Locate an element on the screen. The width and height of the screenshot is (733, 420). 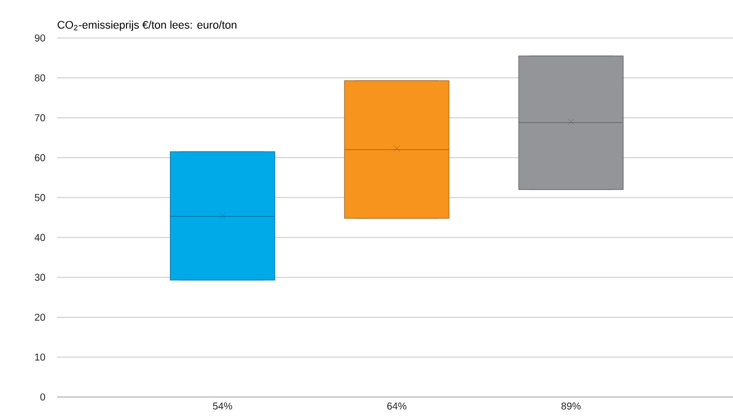
y-tick-label: 30 is located at coordinates (40, 277).